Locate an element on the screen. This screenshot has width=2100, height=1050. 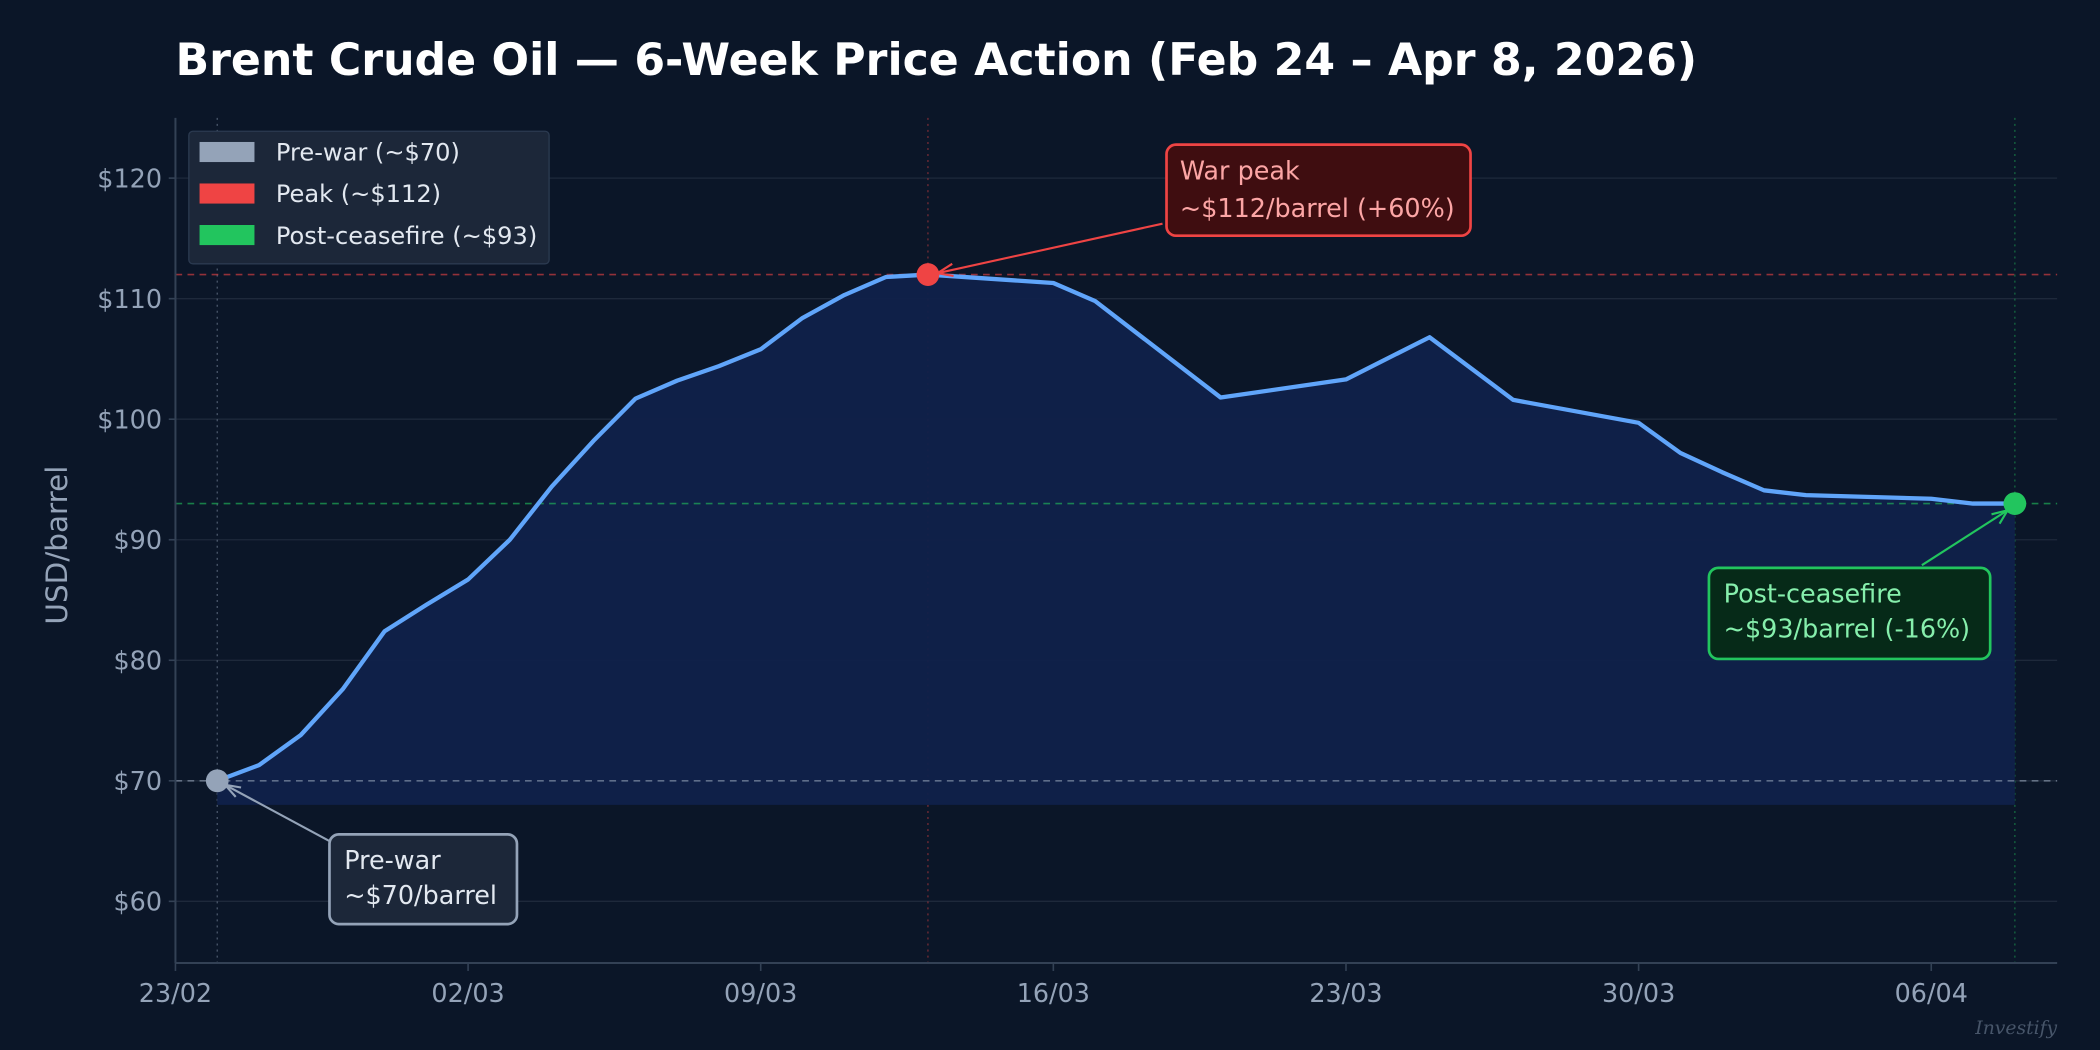
x-tick-label: 23/02 is located at coordinates (175, 993).